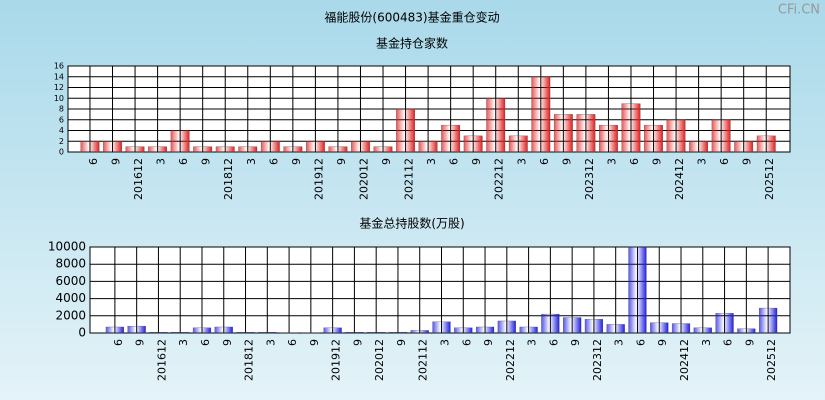 This screenshot has height=400, width=825. Describe the element at coordinates (70, 264) in the screenshot. I see `y-tick-label: 8000` at that location.